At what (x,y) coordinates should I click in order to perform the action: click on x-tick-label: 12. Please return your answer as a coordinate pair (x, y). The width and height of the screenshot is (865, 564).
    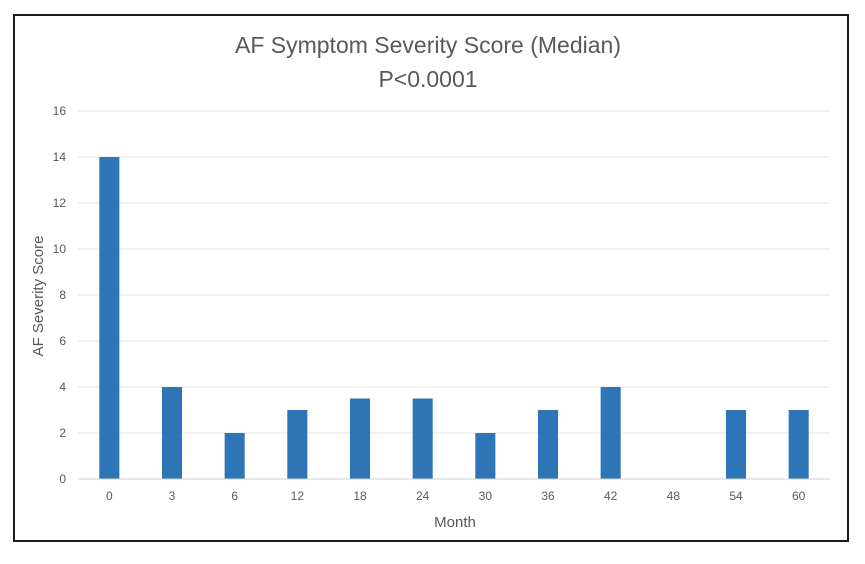
    Looking at the image, I should click on (298, 496).